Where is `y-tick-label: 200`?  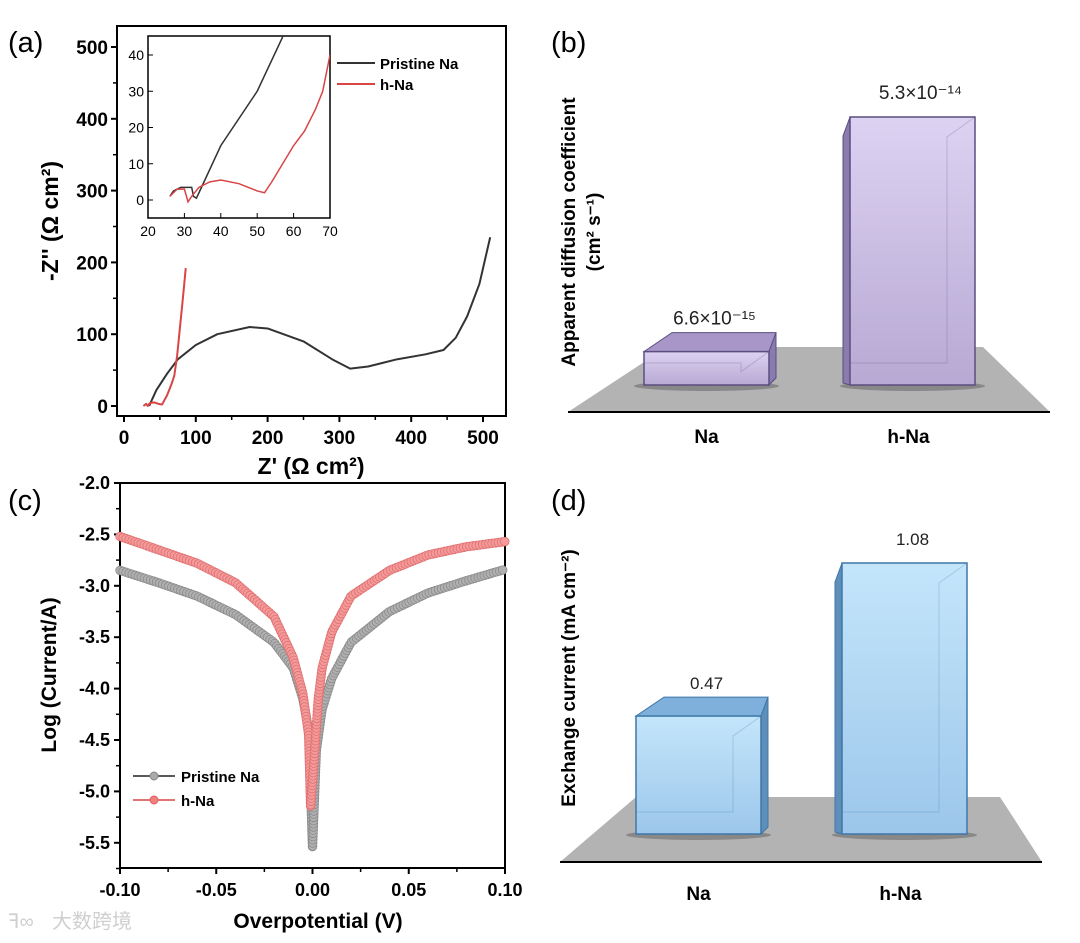
y-tick-label: 200 is located at coordinates (92, 263).